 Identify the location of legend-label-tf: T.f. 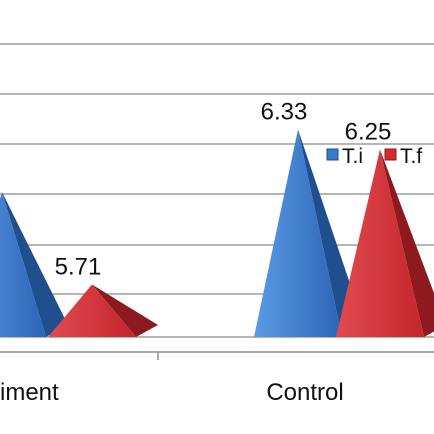
(411, 156).